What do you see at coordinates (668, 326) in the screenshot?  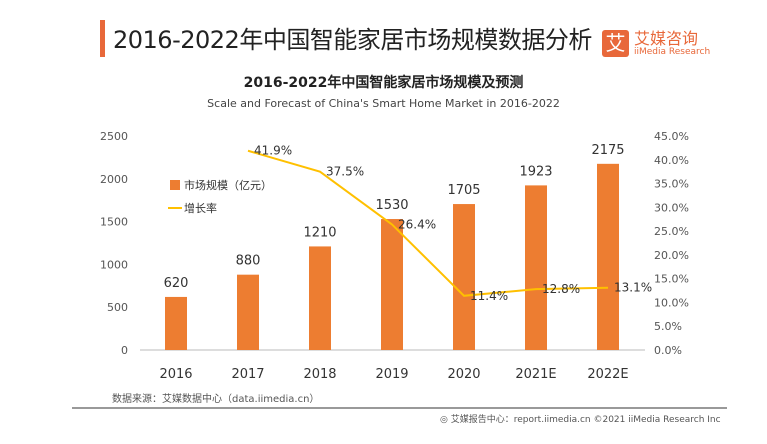 I see `y-right-tick-label: 5.0%` at bounding box center [668, 326].